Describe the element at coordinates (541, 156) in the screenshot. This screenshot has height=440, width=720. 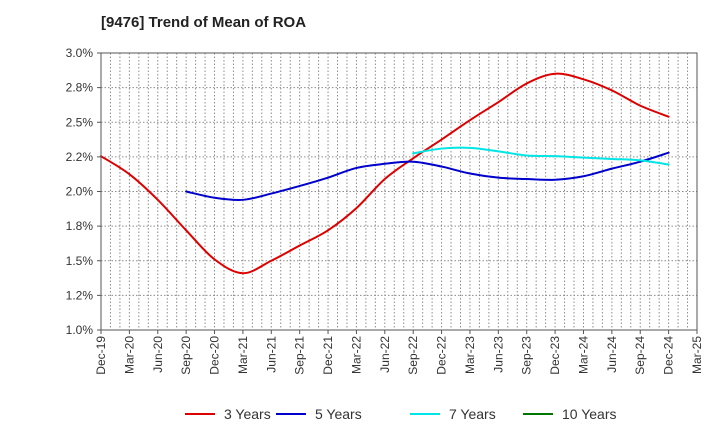
I see `series-line-7-years` at that location.